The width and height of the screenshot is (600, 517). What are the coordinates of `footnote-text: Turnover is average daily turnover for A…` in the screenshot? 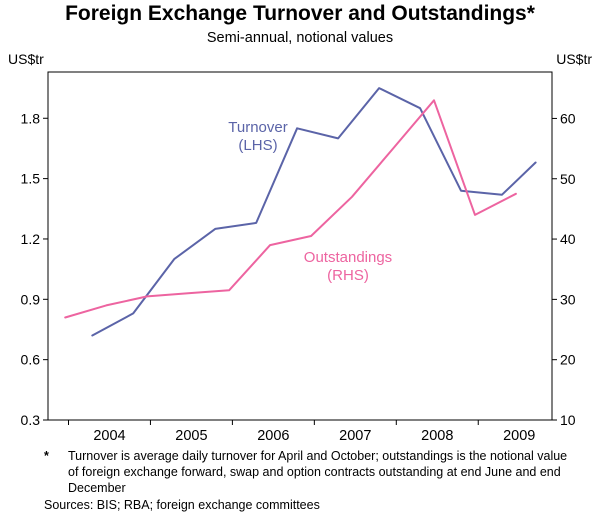 It's located at (318, 472).